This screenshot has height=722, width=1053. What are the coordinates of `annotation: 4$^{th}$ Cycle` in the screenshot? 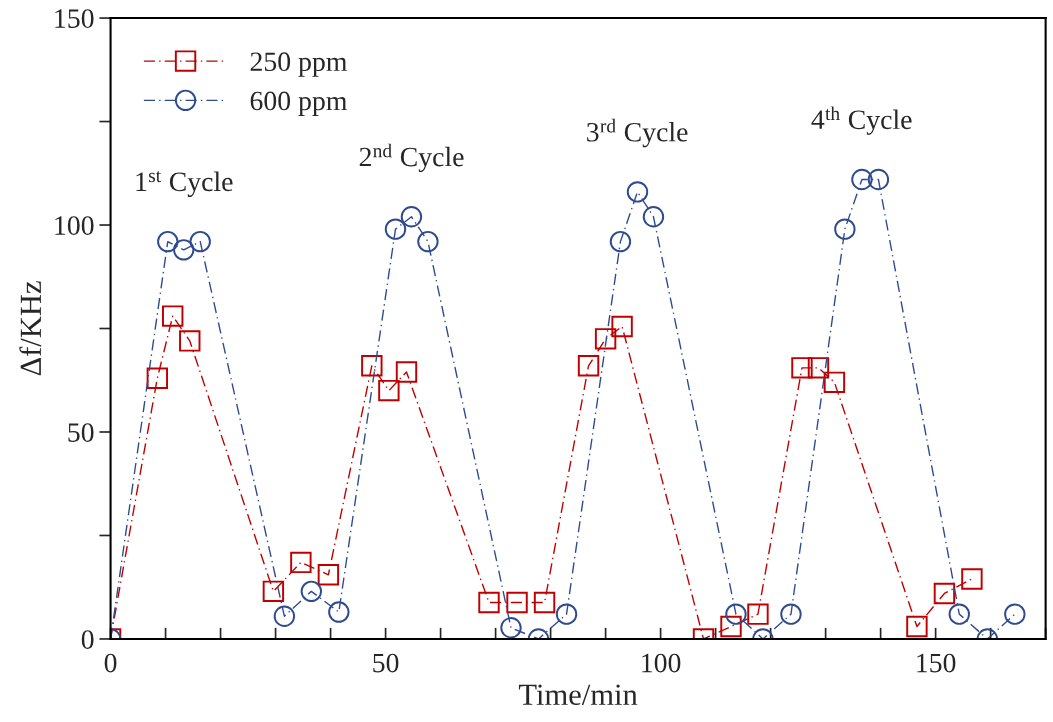 It's located at (861, 120).